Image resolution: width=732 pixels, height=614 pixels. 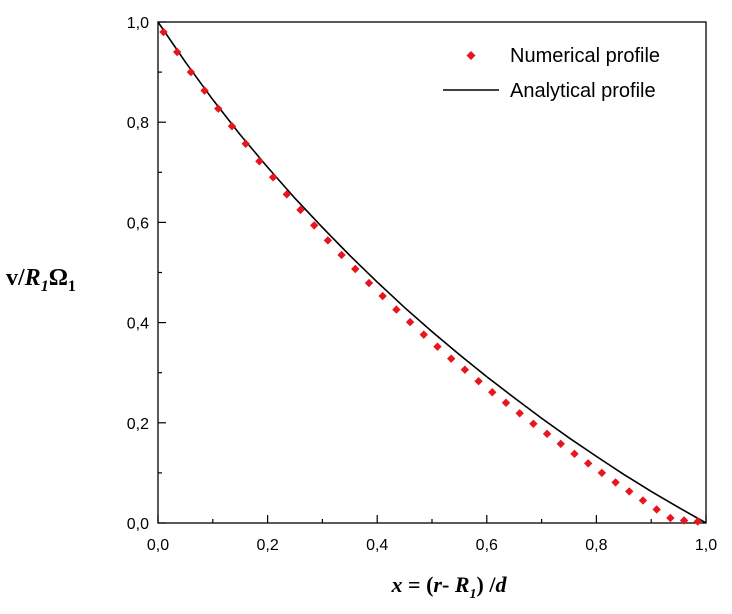 What do you see at coordinates (585, 56) in the screenshot?
I see `legend-label-numerical: Numerical profile` at bounding box center [585, 56].